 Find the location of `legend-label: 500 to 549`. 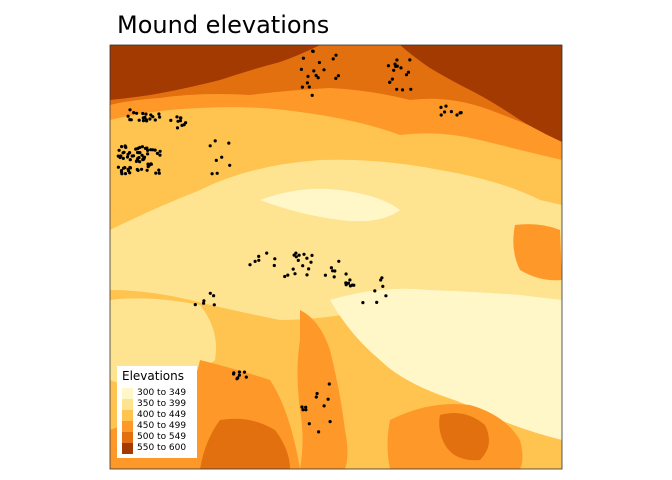

legend-label: 500 to 549 is located at coordinates (162, 437).